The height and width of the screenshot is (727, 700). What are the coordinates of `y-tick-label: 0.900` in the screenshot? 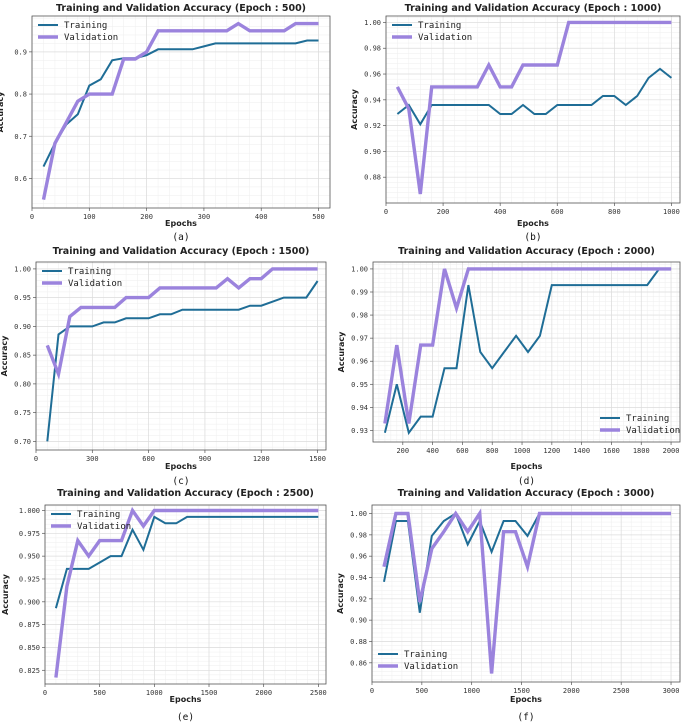 It's located at (29, 602).